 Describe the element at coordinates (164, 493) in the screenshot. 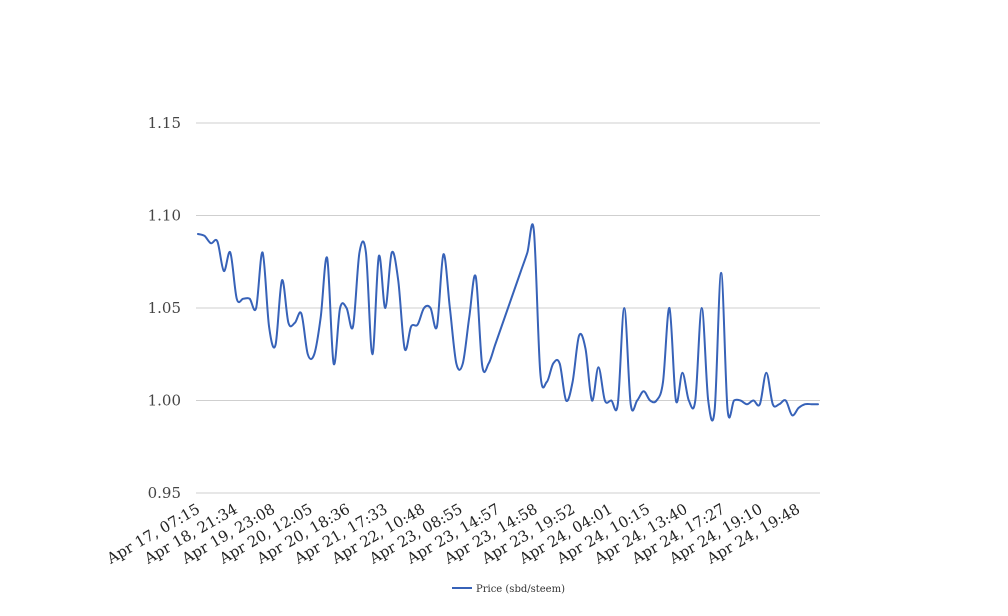

I see `y-tick-label: 0.95` at that location.